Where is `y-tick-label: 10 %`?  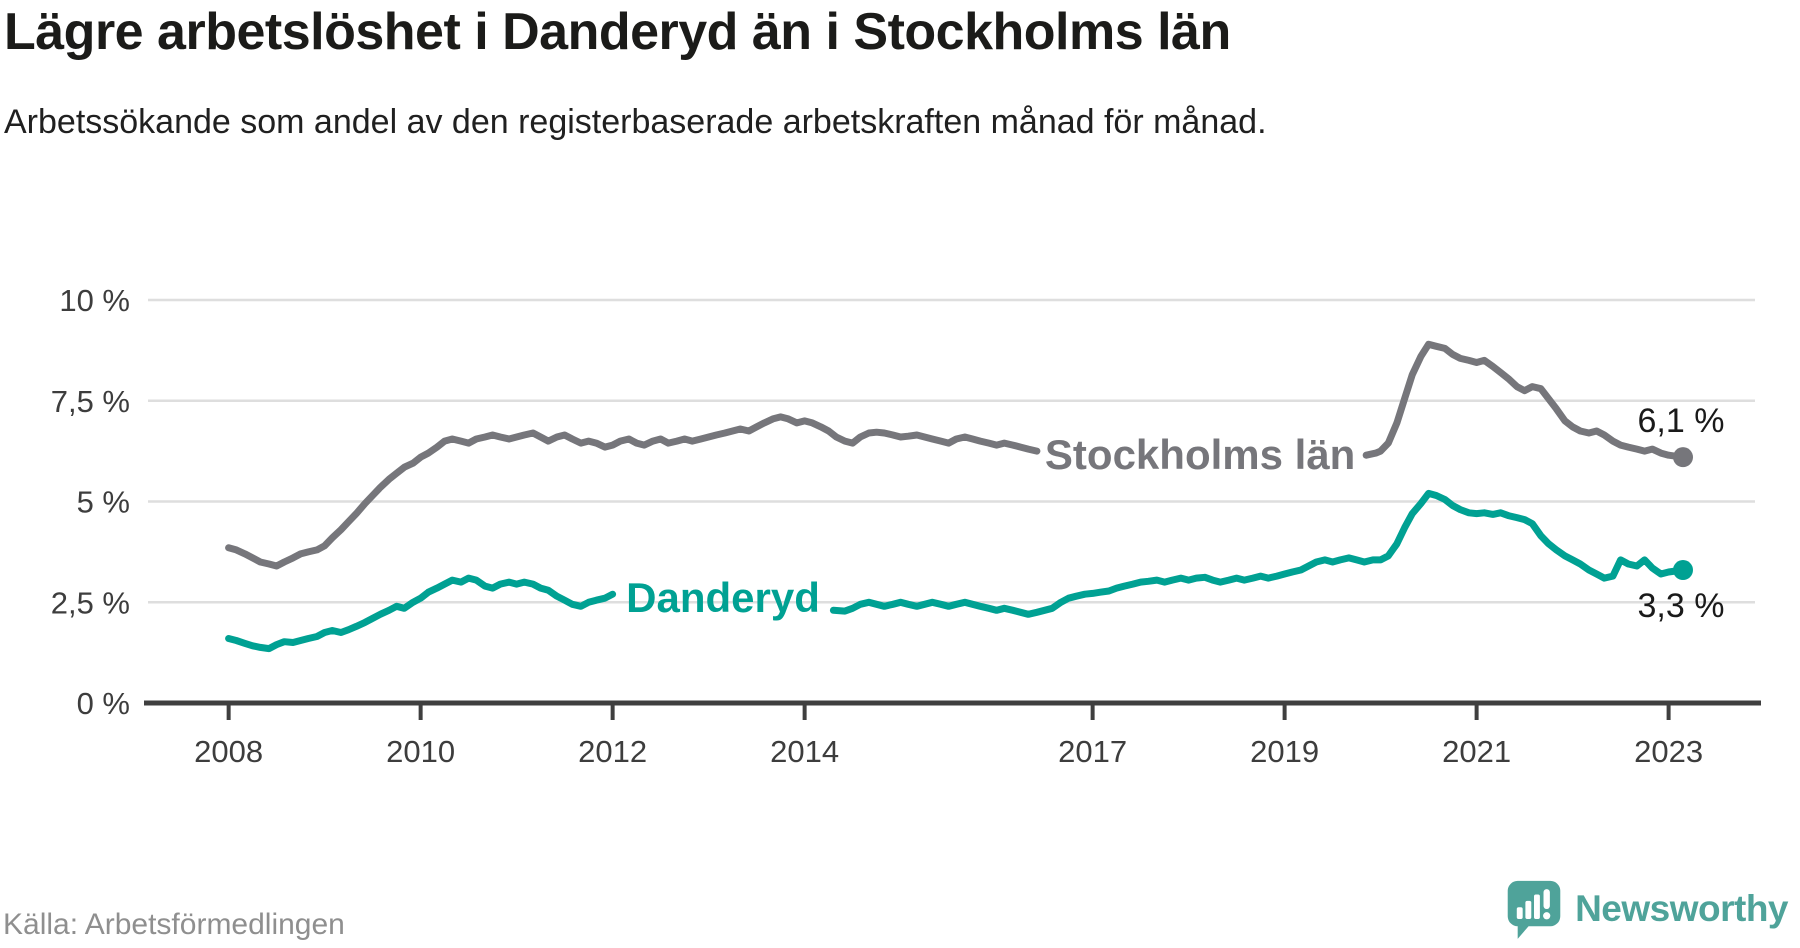
y-tick-label: 10 % is located at coordinates (94, 300).